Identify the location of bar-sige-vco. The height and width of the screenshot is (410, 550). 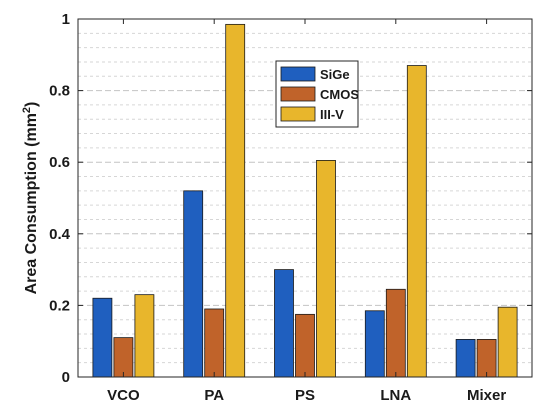
(102, 337).